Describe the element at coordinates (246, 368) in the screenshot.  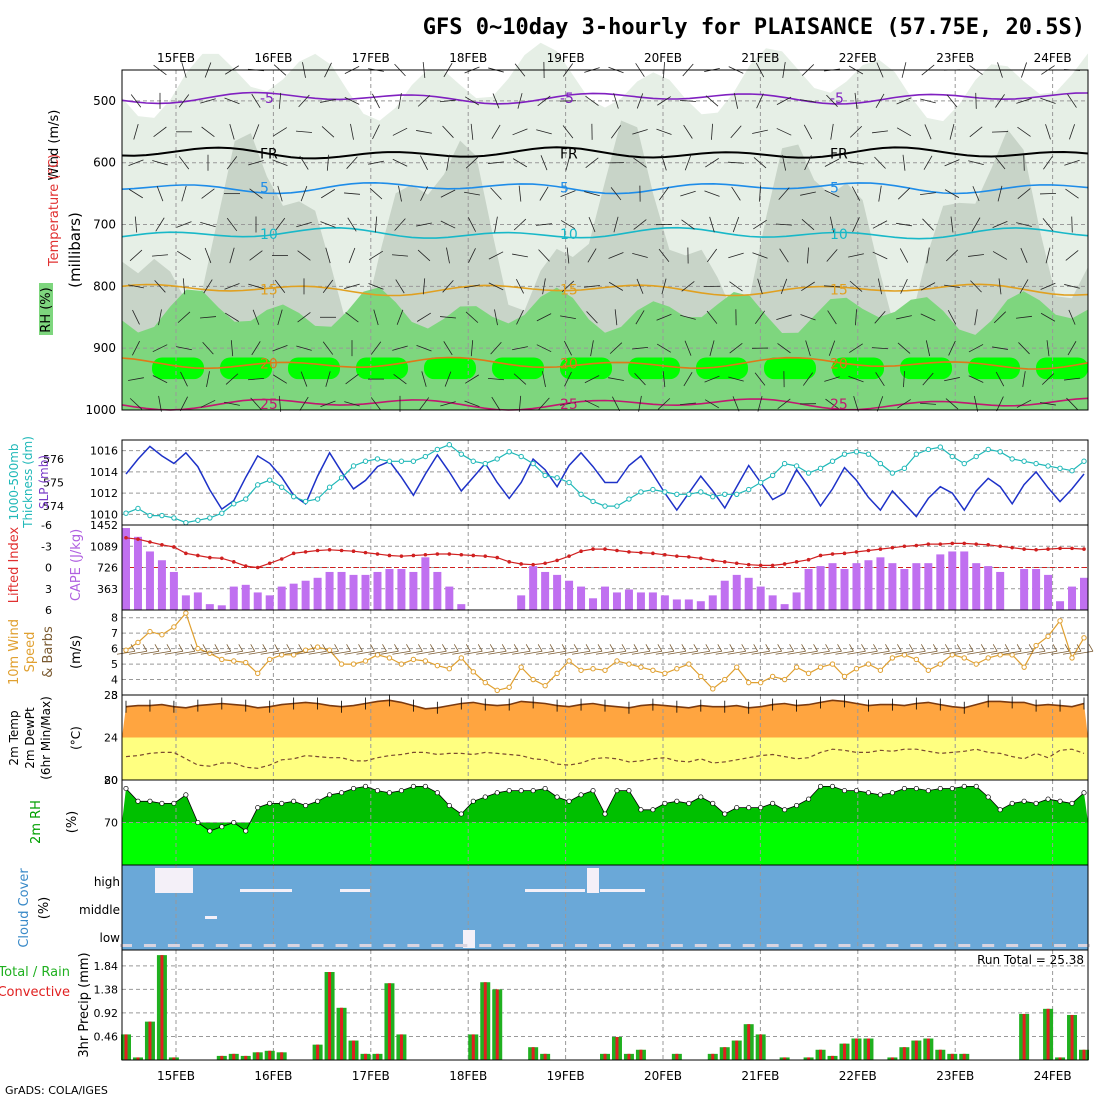
I see `rh-saturated-blob` at that location.